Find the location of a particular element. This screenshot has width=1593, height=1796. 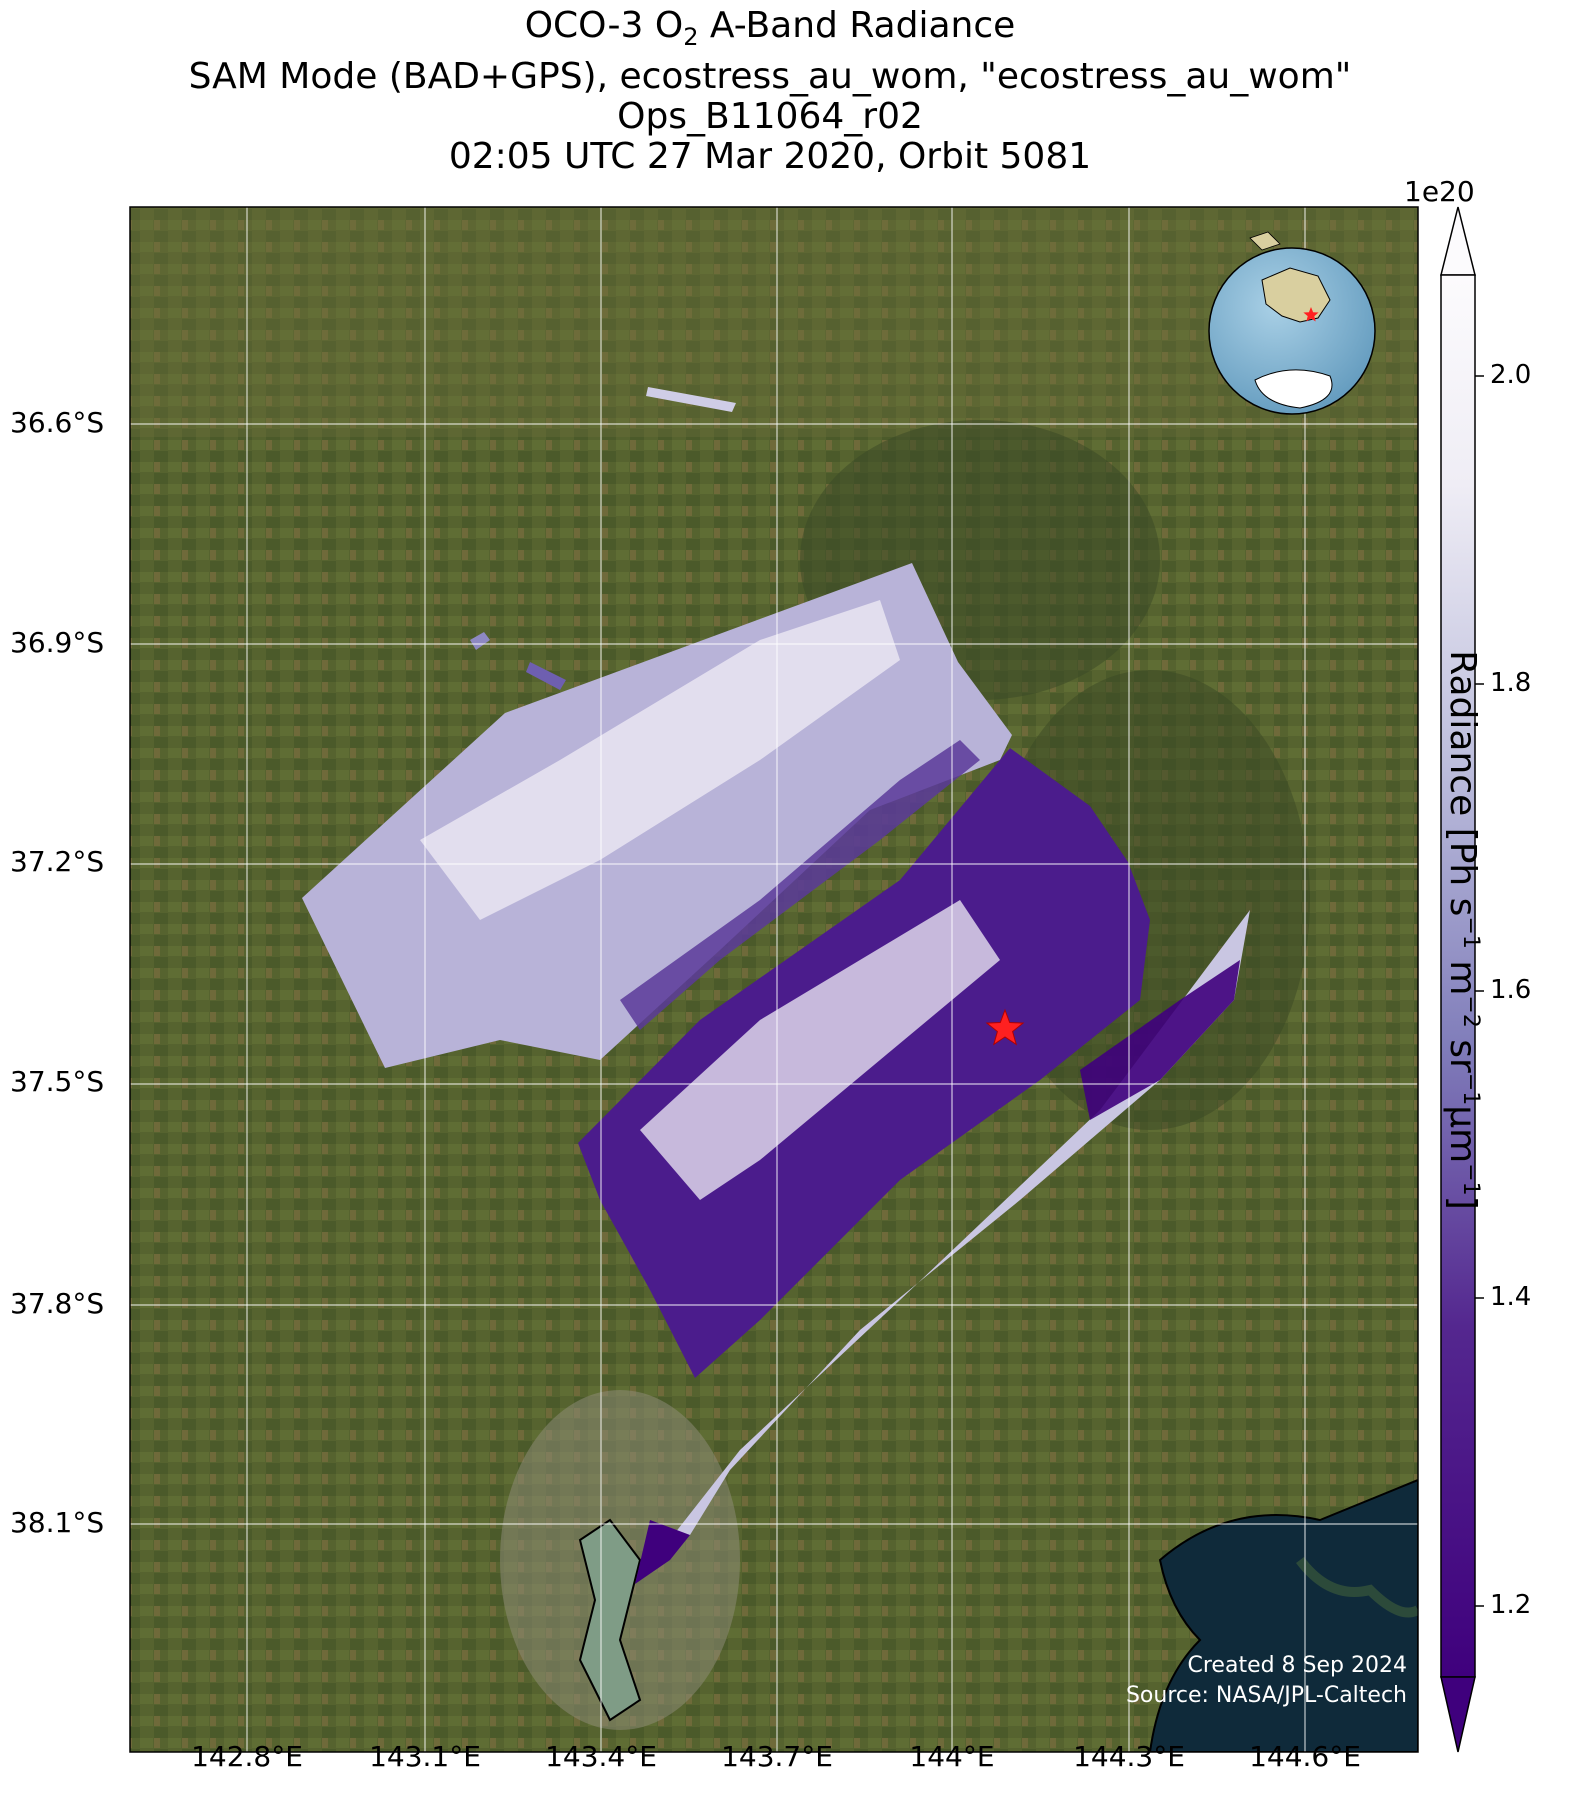

colorbar-tick-2-0: 2.0 is located at coordinates (1511, 375).